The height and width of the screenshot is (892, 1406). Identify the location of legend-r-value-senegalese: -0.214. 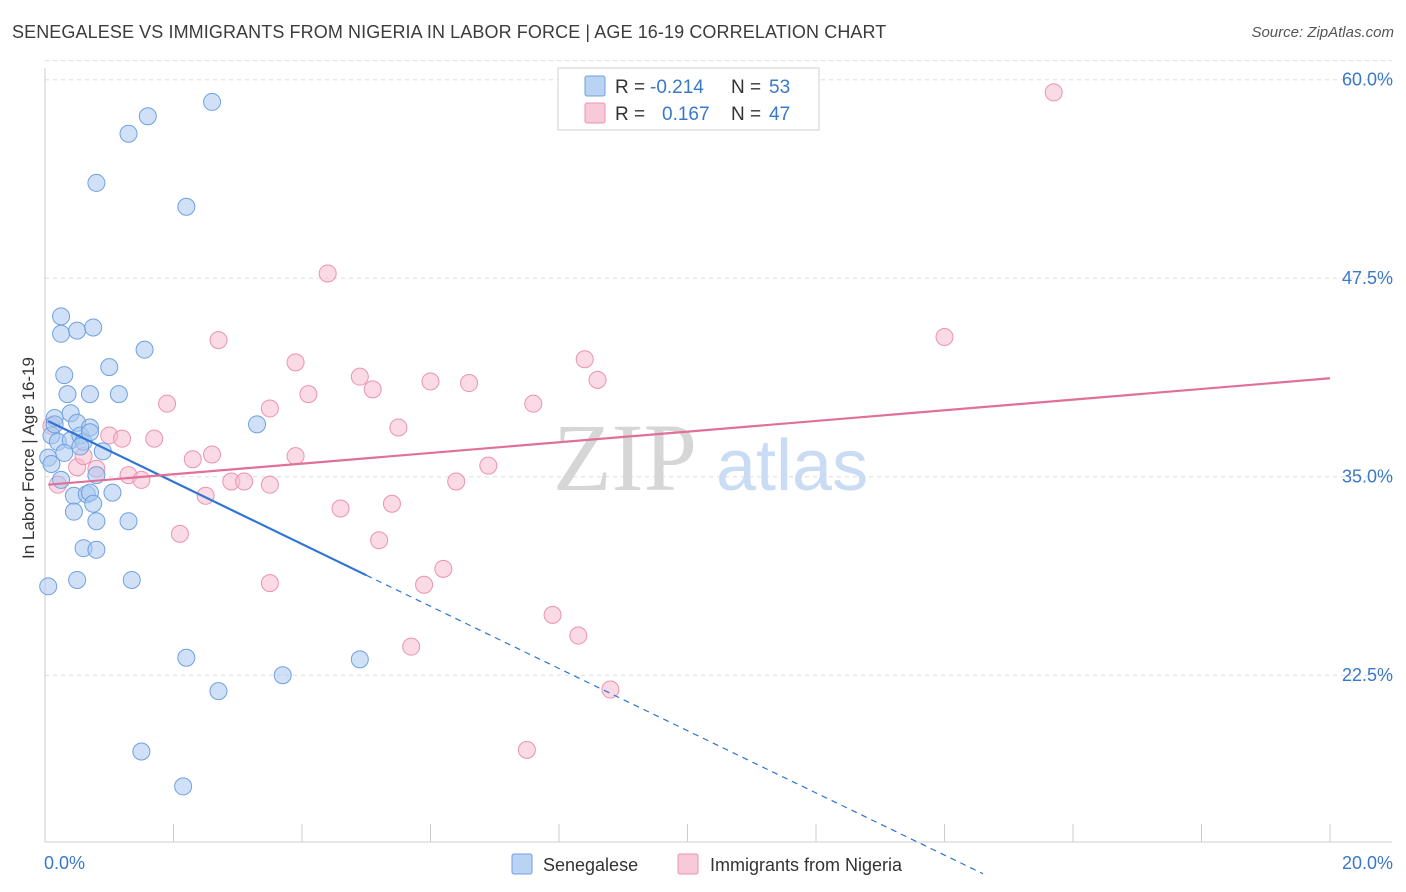
(677, 87).